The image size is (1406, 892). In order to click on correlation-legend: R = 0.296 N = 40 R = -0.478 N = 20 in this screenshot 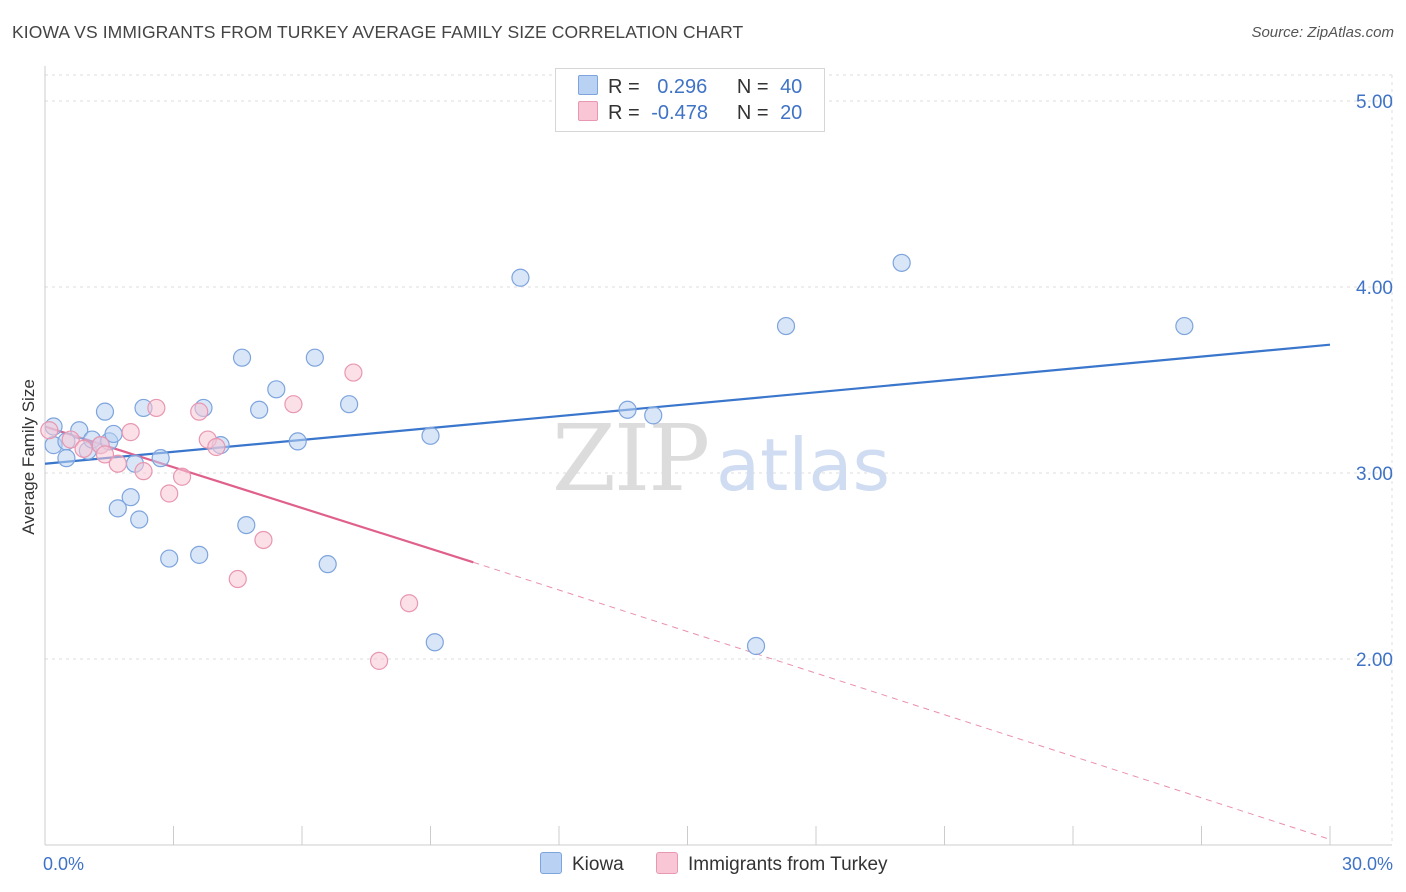, I will do `click(690, 100)`.